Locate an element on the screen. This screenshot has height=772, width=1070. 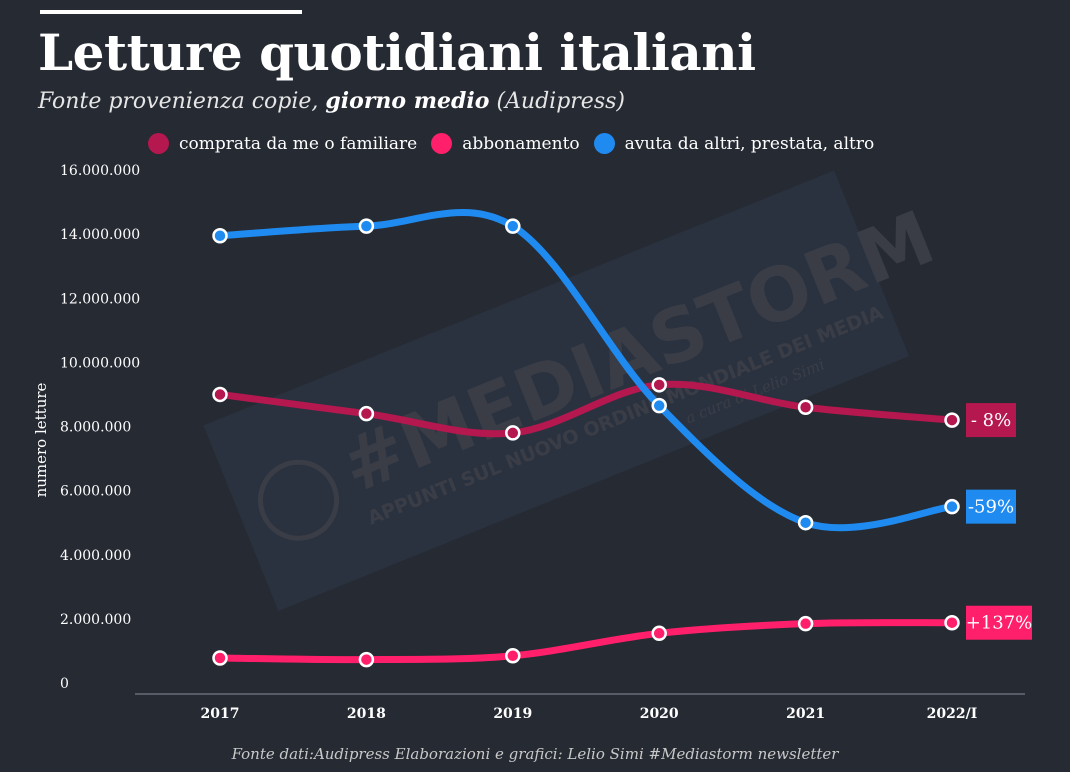
end-label-comprata: - 8% is located at coordinates (991, 420).